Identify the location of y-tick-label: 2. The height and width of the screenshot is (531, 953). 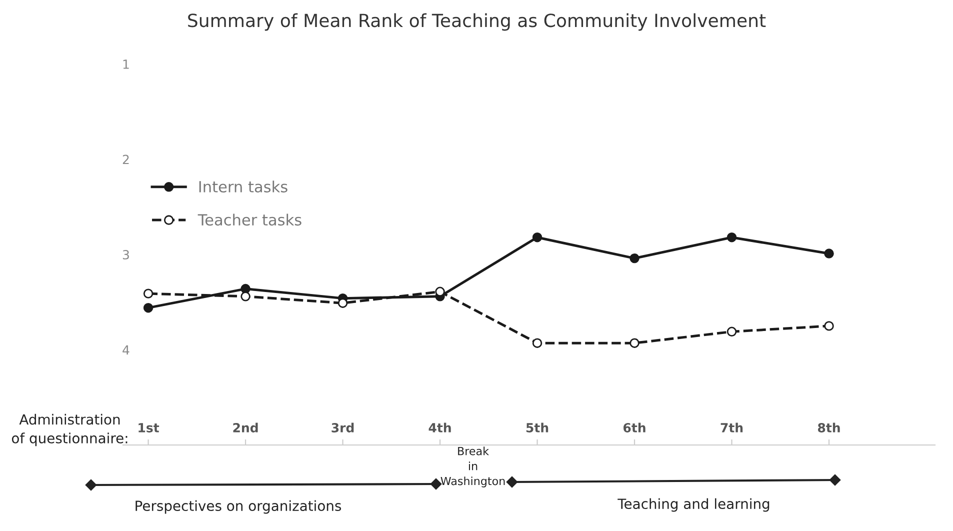
(125, 159).